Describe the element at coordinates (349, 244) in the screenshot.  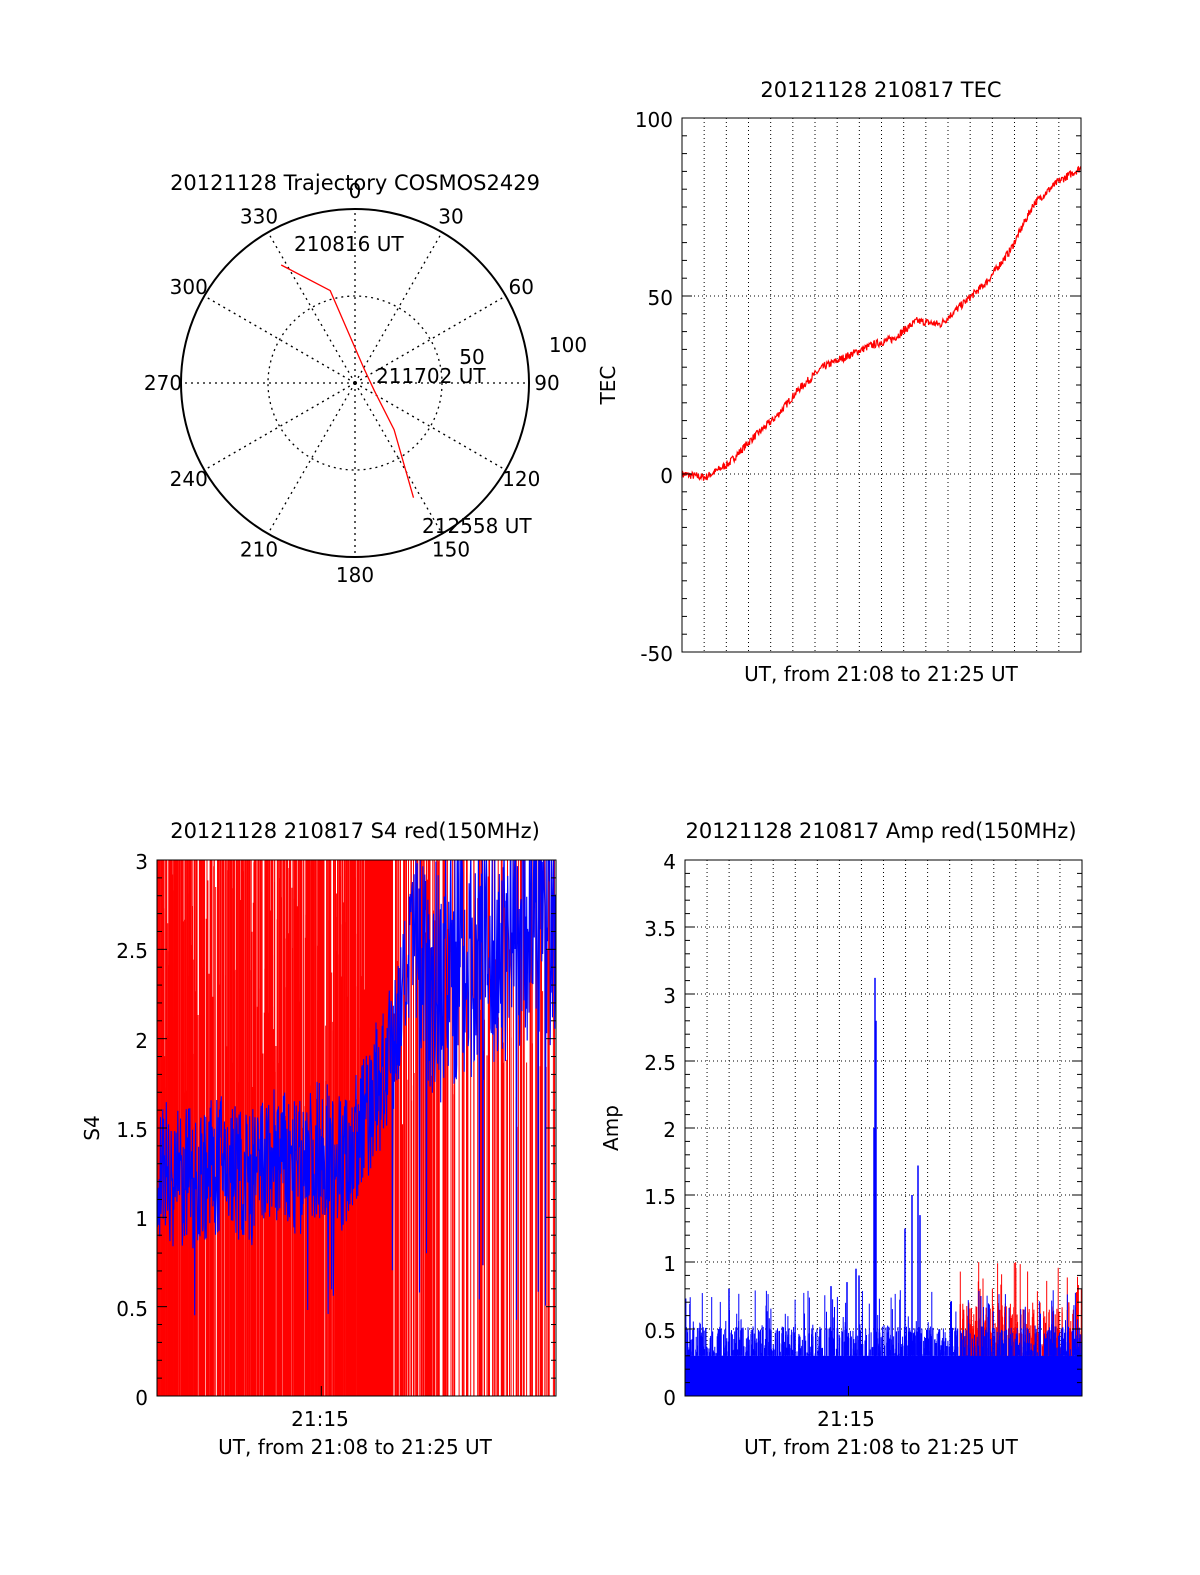
I see `polar-start-label: 210816 UT` at that location.